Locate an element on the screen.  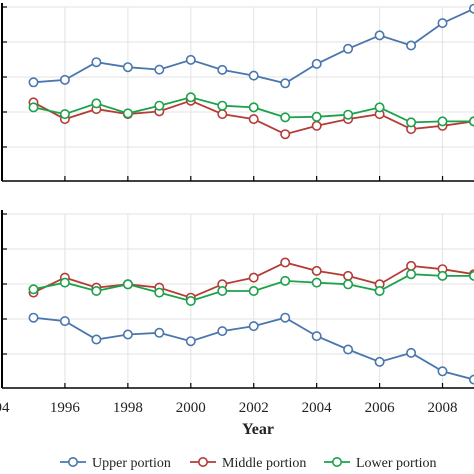
legend-marker-upper-portion is located at coordinates (73, 461).